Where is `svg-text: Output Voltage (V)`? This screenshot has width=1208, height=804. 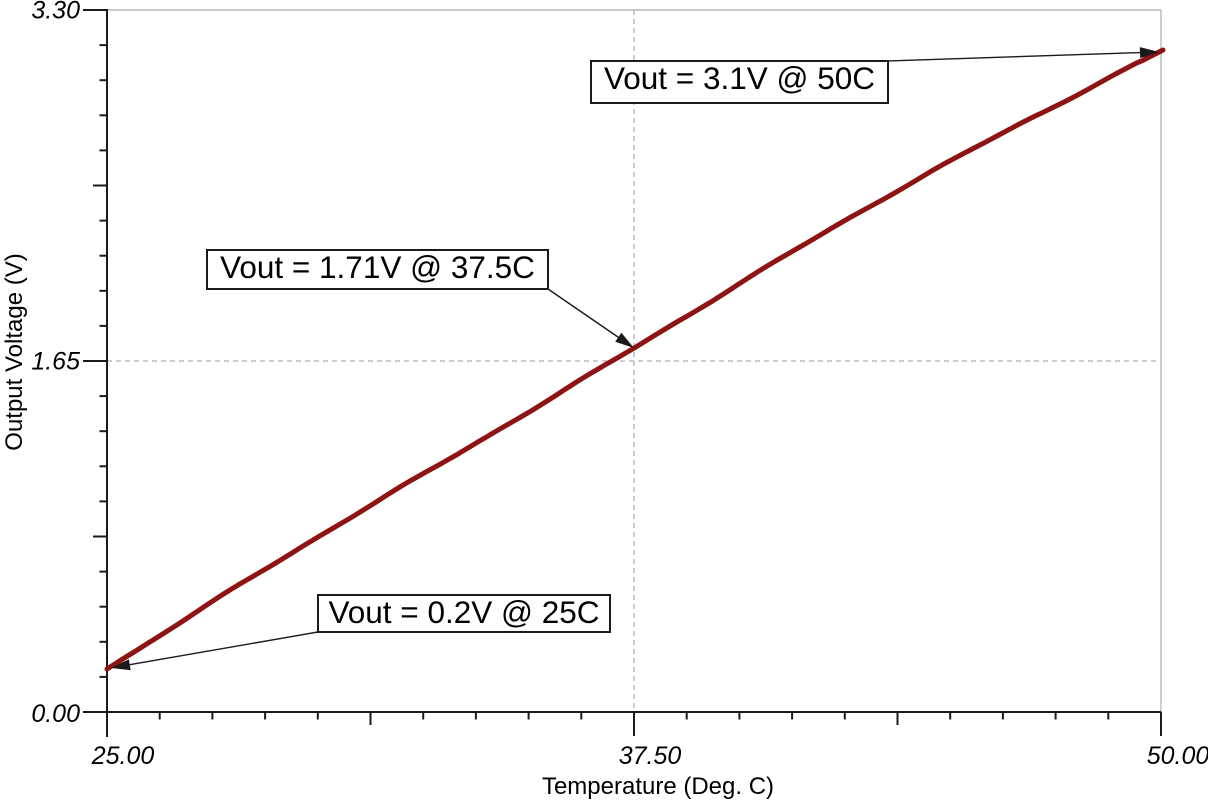 svg-text: Output Voltage (V) is located at coordinates (14, 351).